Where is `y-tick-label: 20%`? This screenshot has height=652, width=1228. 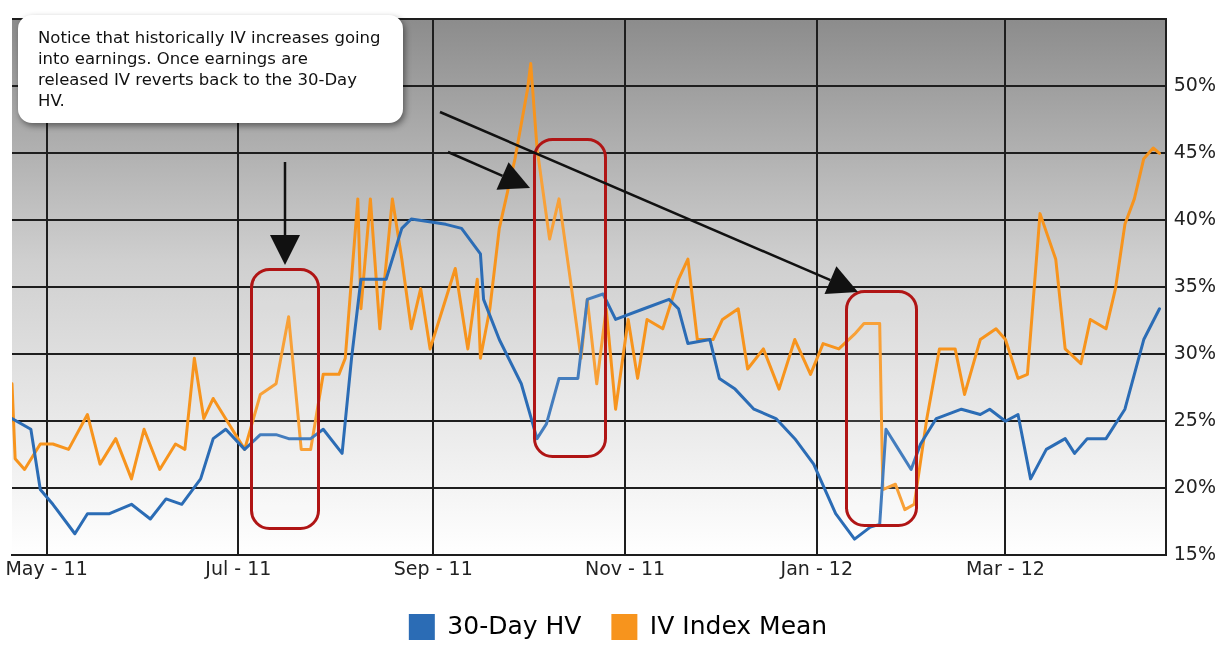
y-tick-label: 20% is located at coordinates (1194, 486).